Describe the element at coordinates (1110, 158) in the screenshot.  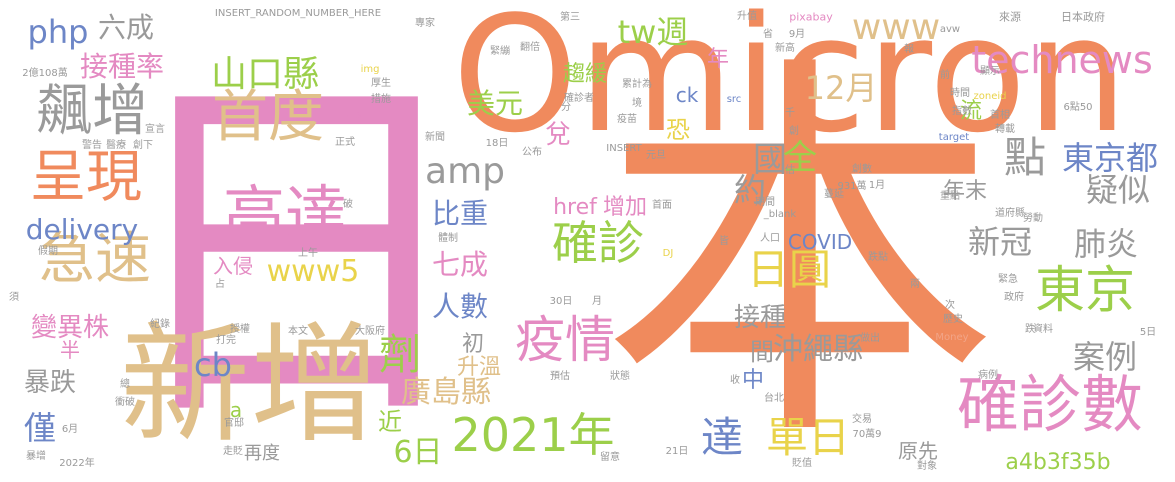
I see `word: 東京都` at that location.